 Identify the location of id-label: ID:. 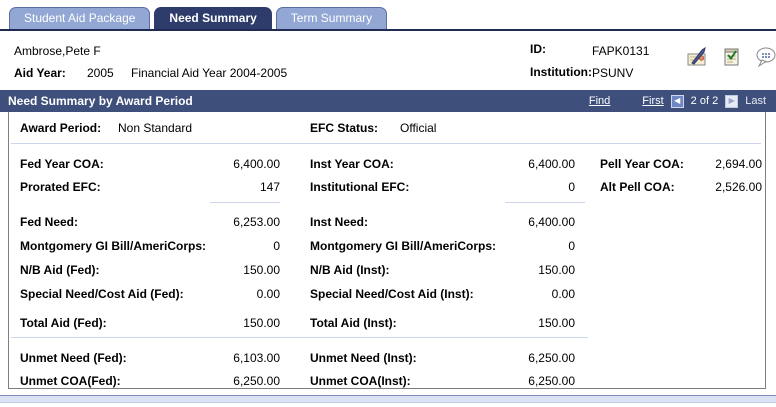
(538, 49).